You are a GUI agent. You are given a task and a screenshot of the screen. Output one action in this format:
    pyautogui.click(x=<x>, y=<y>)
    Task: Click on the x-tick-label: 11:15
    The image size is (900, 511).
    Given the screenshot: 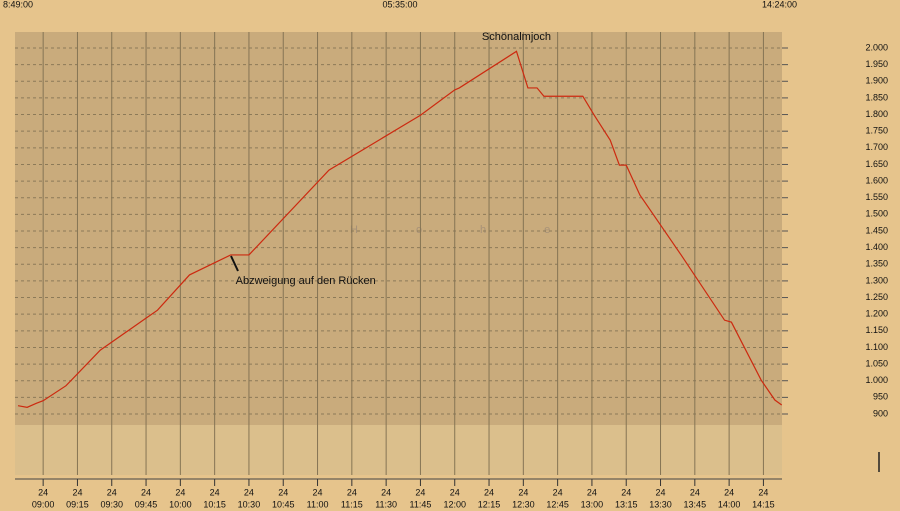 What is the action you would take?
    pyautogui.click(x=352, y=504)
    